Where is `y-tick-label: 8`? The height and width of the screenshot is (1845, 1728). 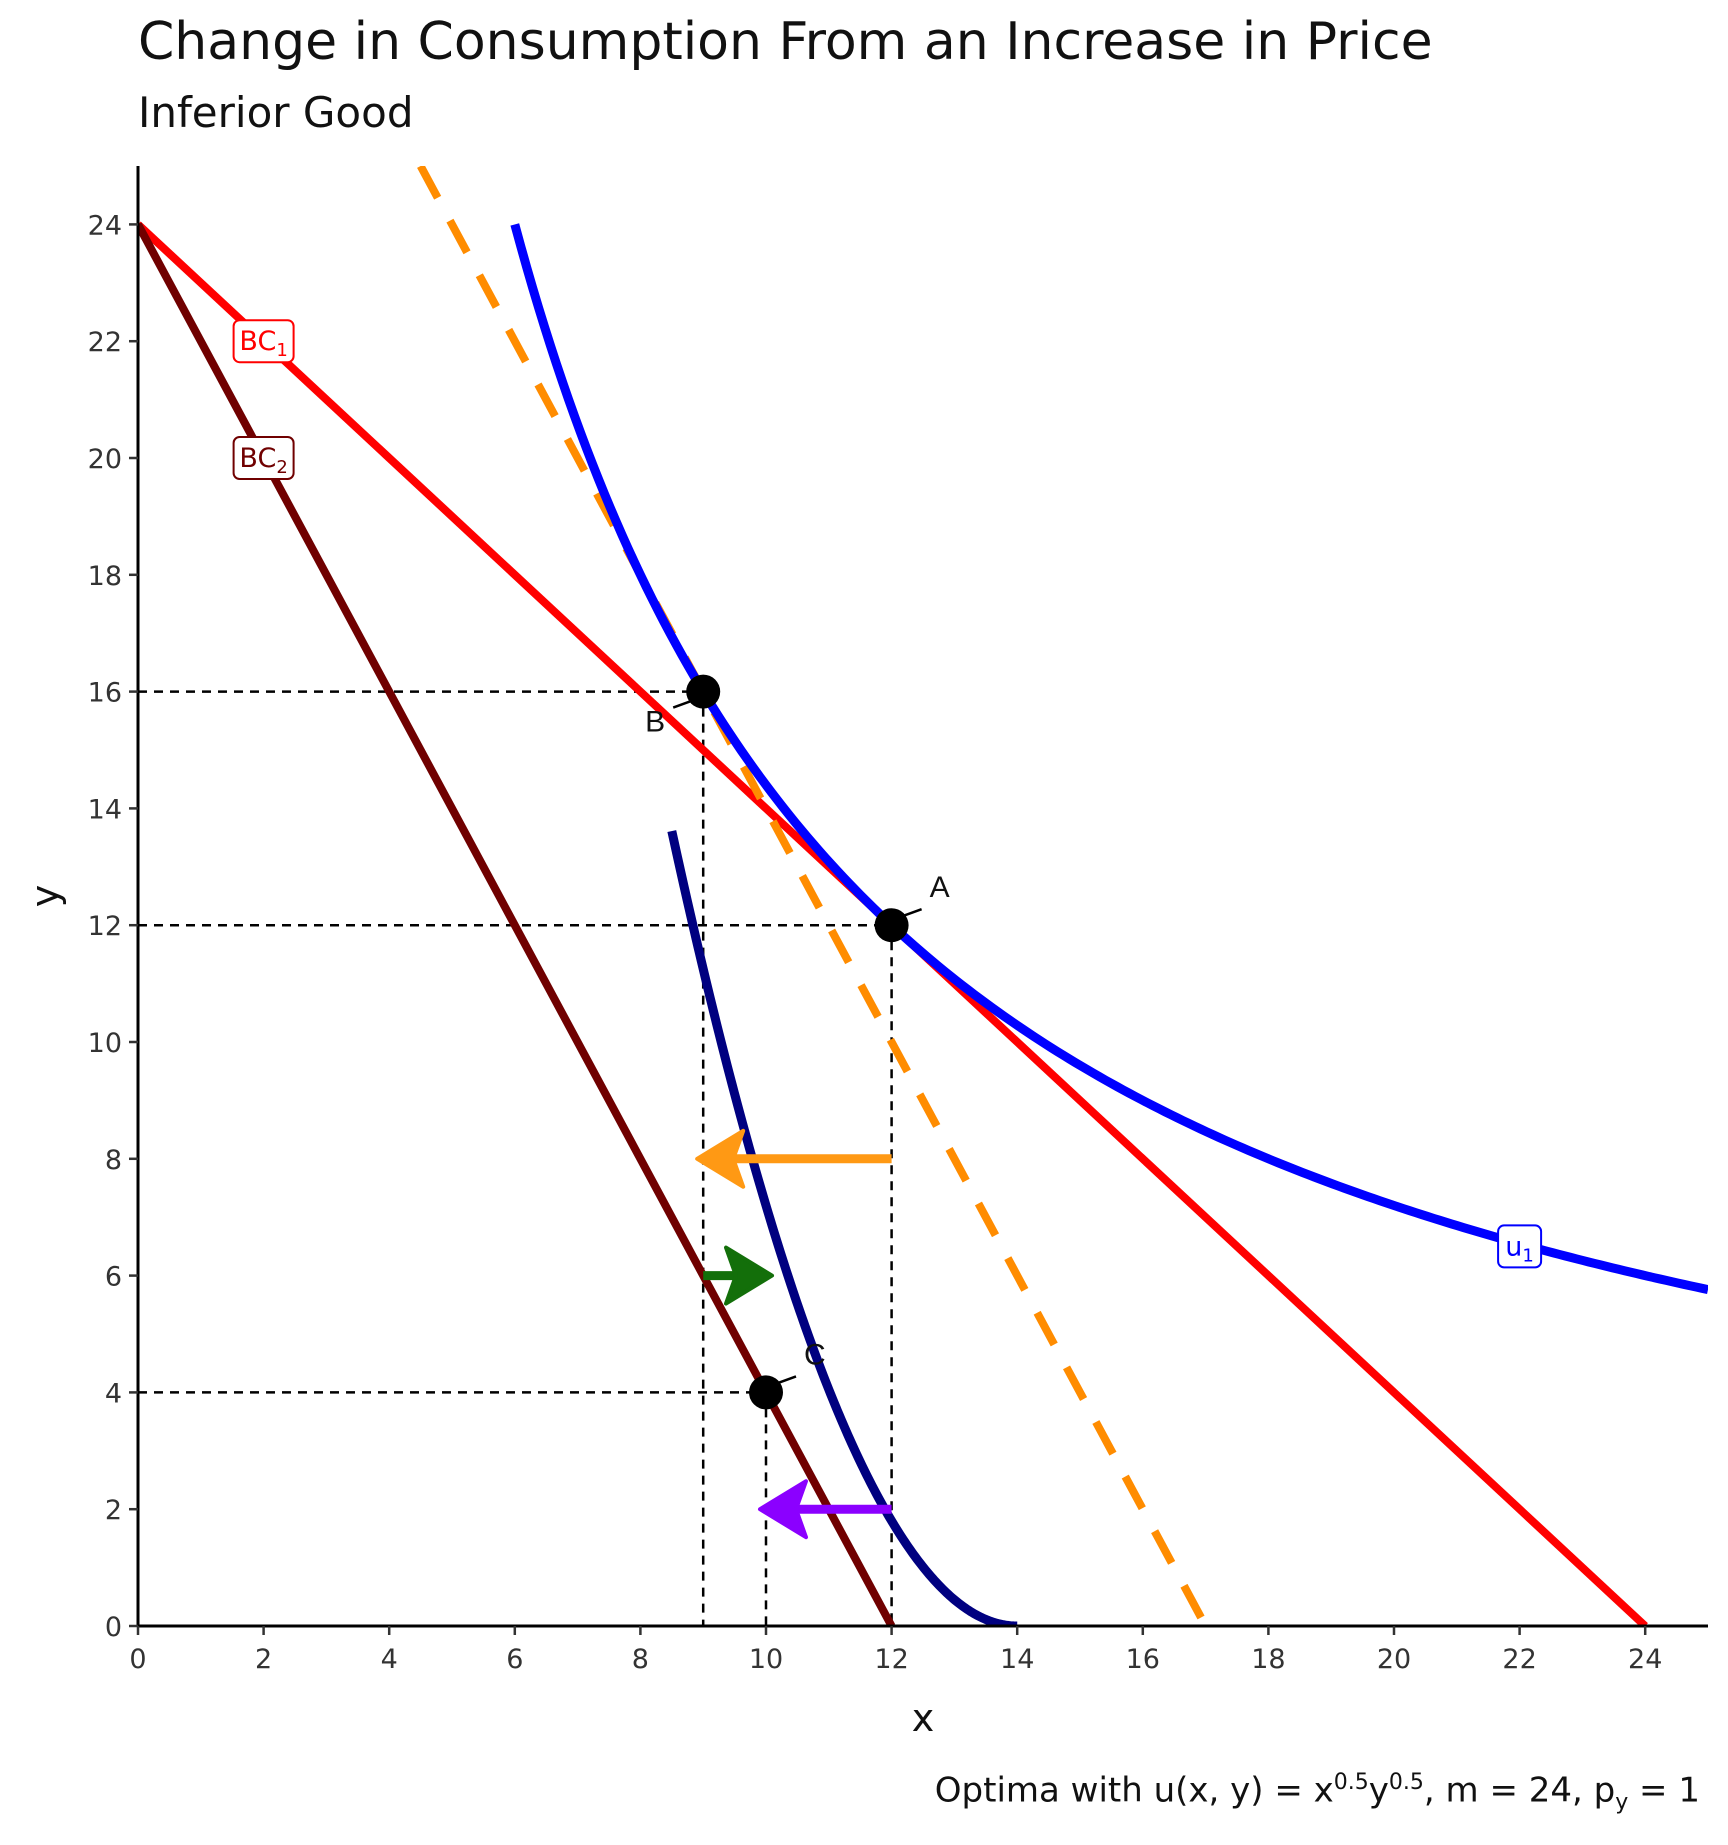 y-tick-label: 8 is located at coordinates (113, 1160).